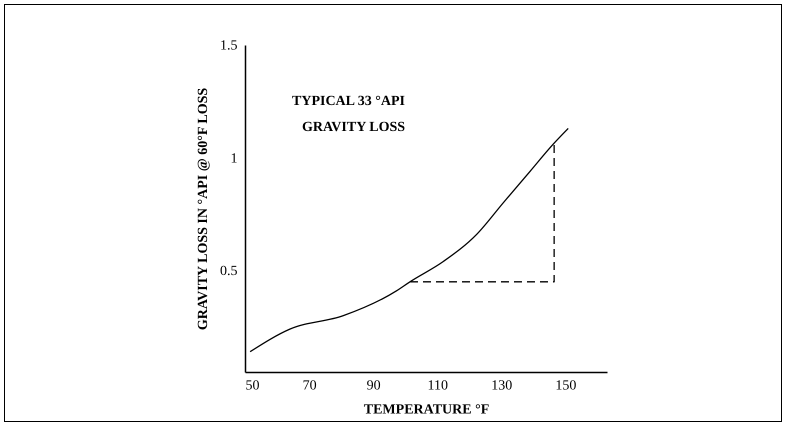 This screenshot has height=429, width=793. I want to click on x-tick-label: 90, so click(373, 386).